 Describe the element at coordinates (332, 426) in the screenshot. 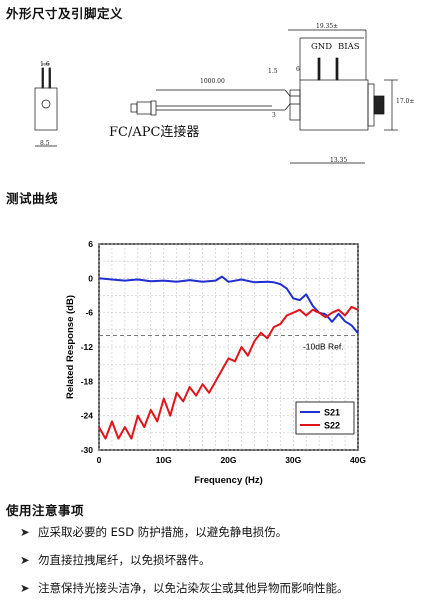

I see `legend-label: S22` at that location.